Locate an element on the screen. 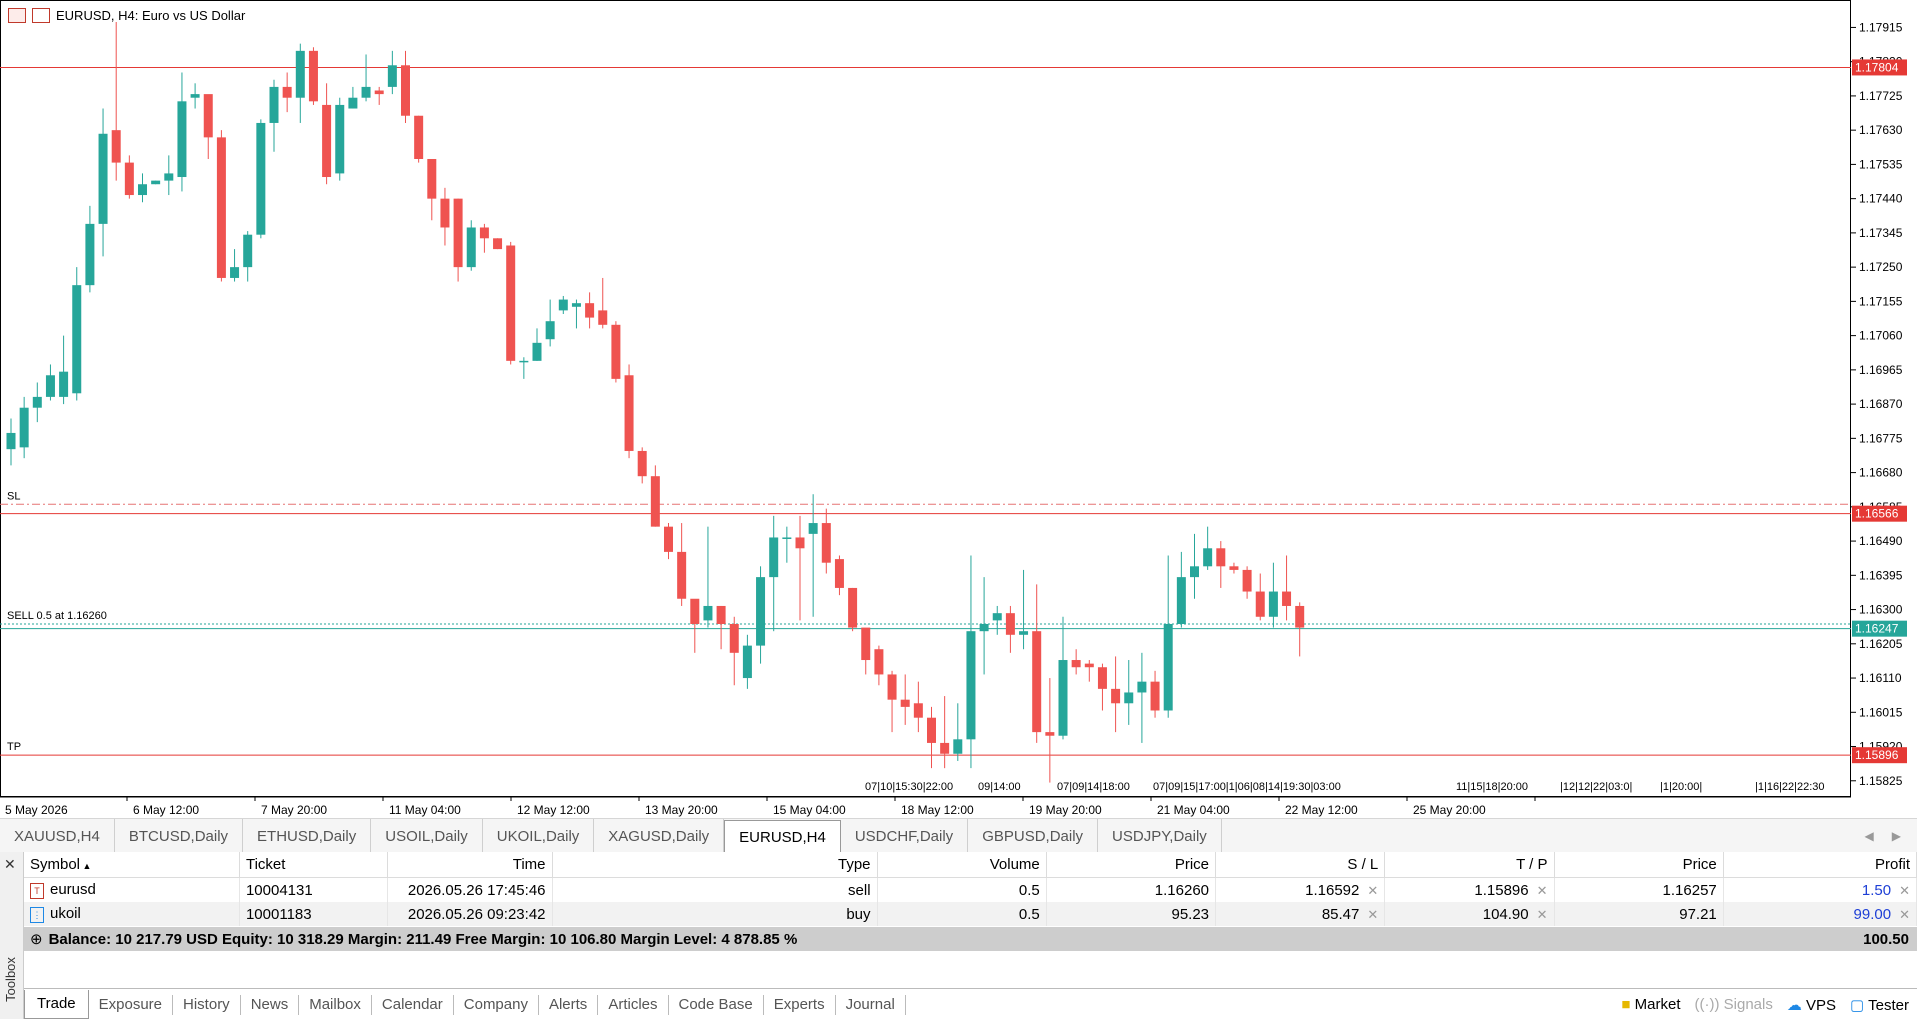 Image resolution: width=1917 pixels, height=1020 pixels. cell-value-ticket: 10004131 is located at coordinates (279, 890).